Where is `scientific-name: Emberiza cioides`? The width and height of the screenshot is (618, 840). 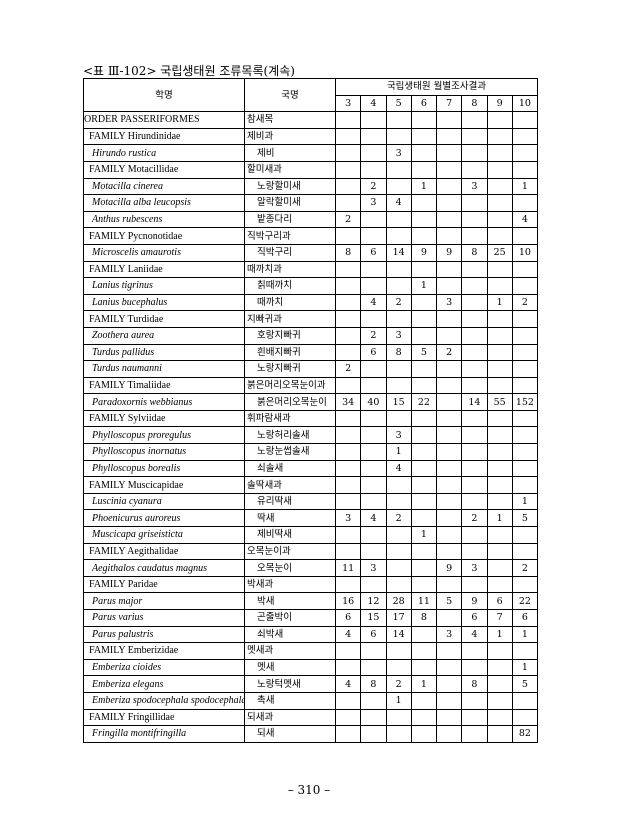
scientific-name: Emberiza cioides is located at coordinates (164, 667).